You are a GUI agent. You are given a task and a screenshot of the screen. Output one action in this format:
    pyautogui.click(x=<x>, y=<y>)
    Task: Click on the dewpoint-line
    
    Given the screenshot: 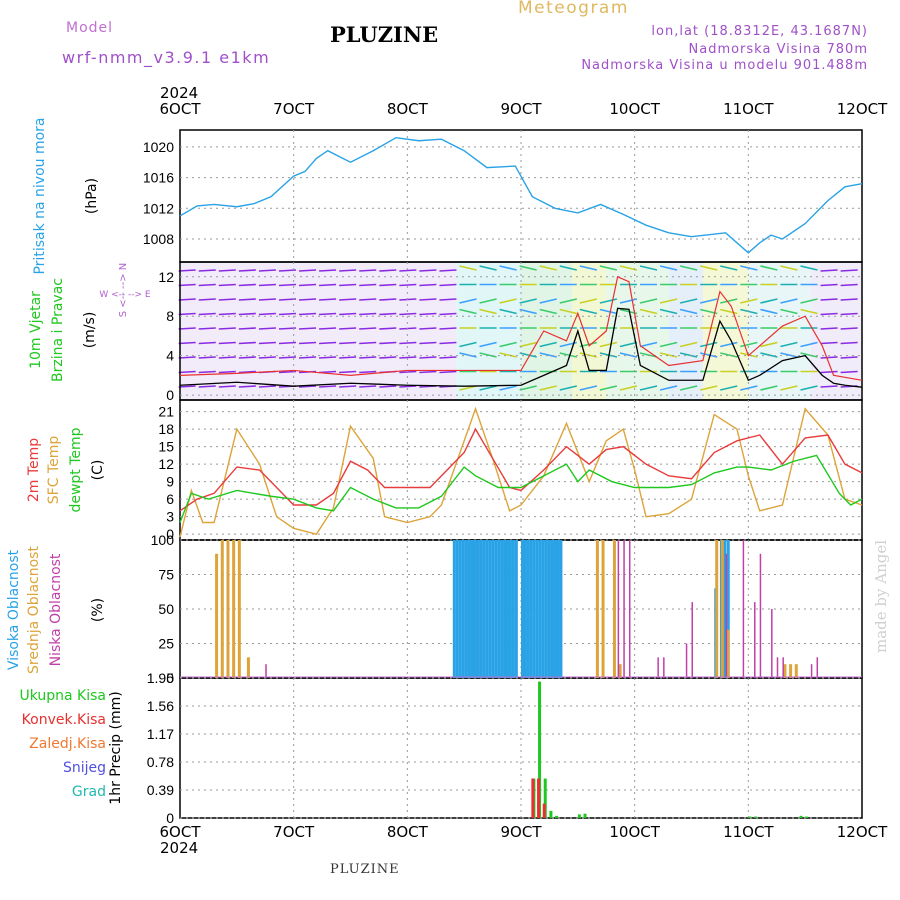 What is the action you would take?
    pyautogui.click(x=521, y=488)
    